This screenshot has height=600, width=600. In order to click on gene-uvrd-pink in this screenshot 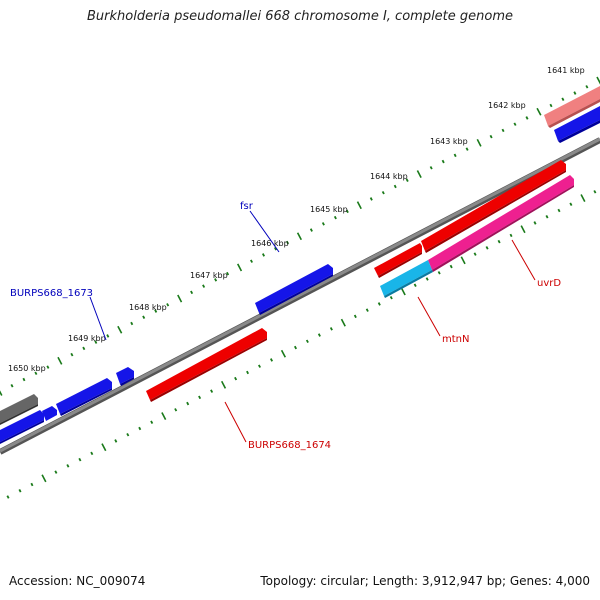, I will do `click(501, 223)`.